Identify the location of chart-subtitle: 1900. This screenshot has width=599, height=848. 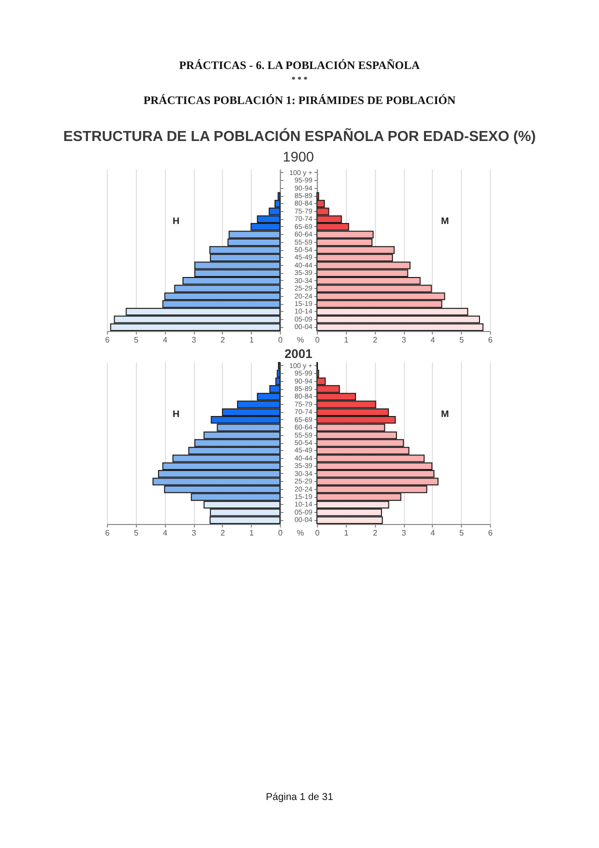
(298, 156).